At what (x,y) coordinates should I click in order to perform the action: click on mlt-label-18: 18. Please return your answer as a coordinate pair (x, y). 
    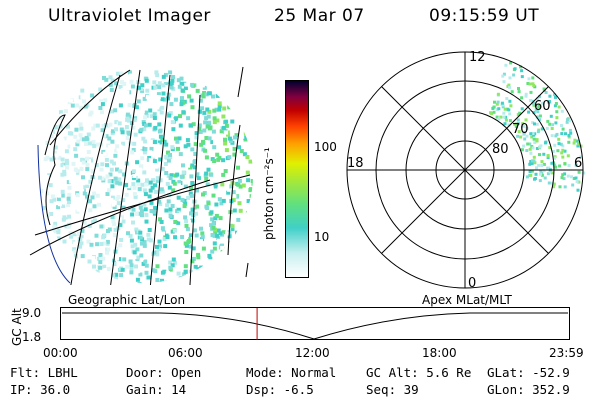
    Looking at the image, I should click on (355, 163).